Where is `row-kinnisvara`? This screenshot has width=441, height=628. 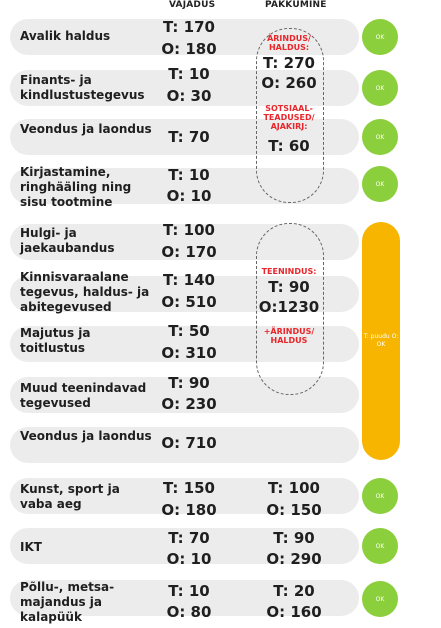 row-kinnisvara is located at coordinates (184, 294).